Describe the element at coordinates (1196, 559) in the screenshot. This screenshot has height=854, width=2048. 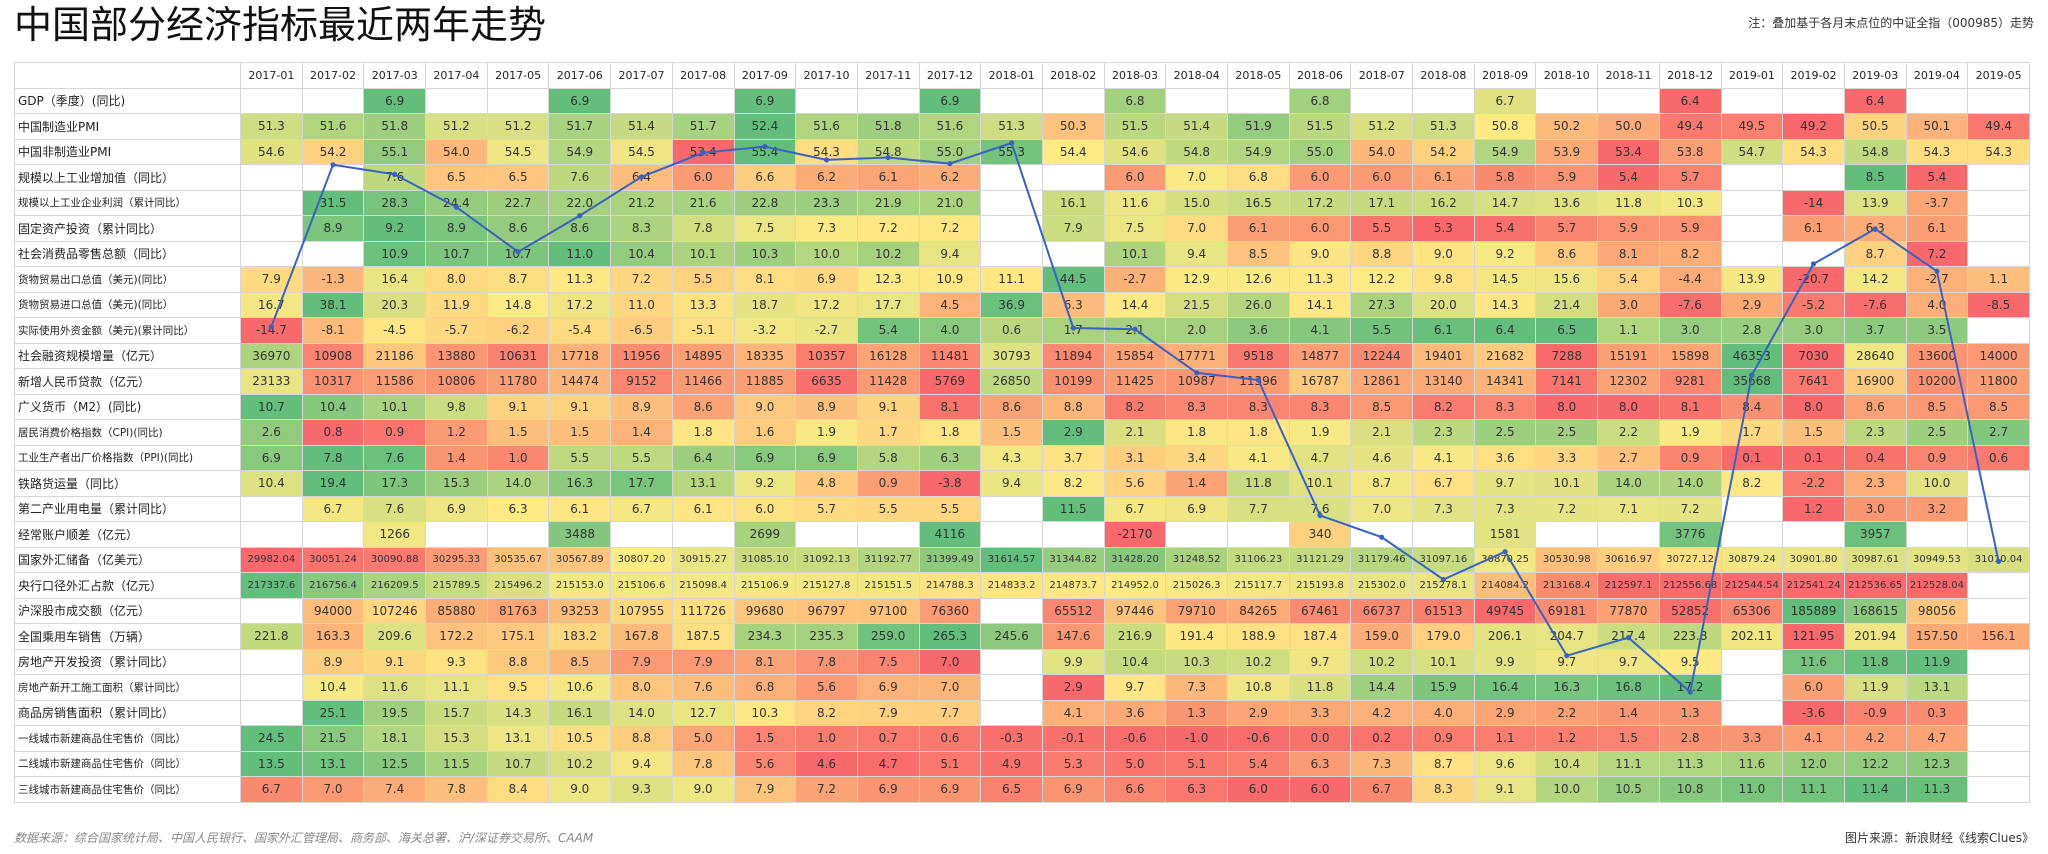
I see `table-cell: 31248.52` at that location.